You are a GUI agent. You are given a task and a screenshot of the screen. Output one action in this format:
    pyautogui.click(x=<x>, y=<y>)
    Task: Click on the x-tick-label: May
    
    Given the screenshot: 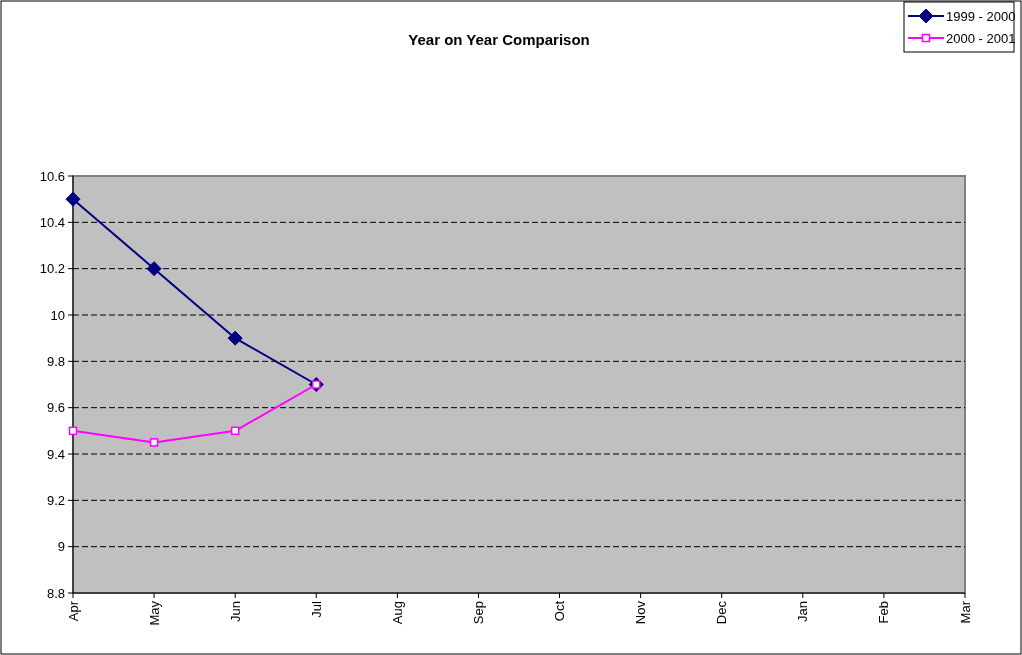 What is the action you would take?
    pyautogui.click(x=154, y=613)
    